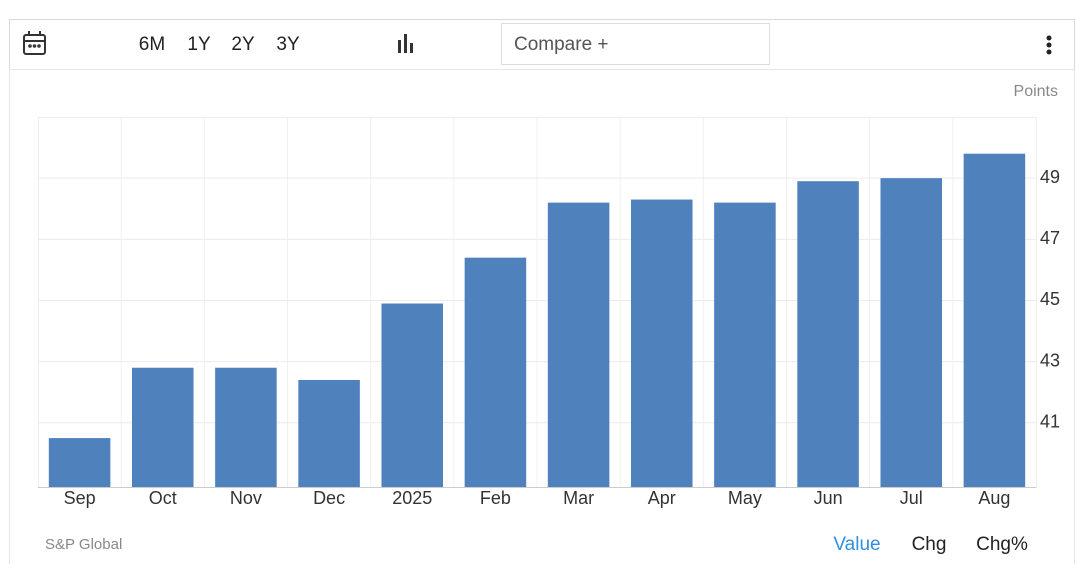 The width and height of the screenshot is (1090, 569). What do you see at coordinates (578, 498) in the screenshot?
I see `x-tick-label: Mar` at bounding box center [578, 498].